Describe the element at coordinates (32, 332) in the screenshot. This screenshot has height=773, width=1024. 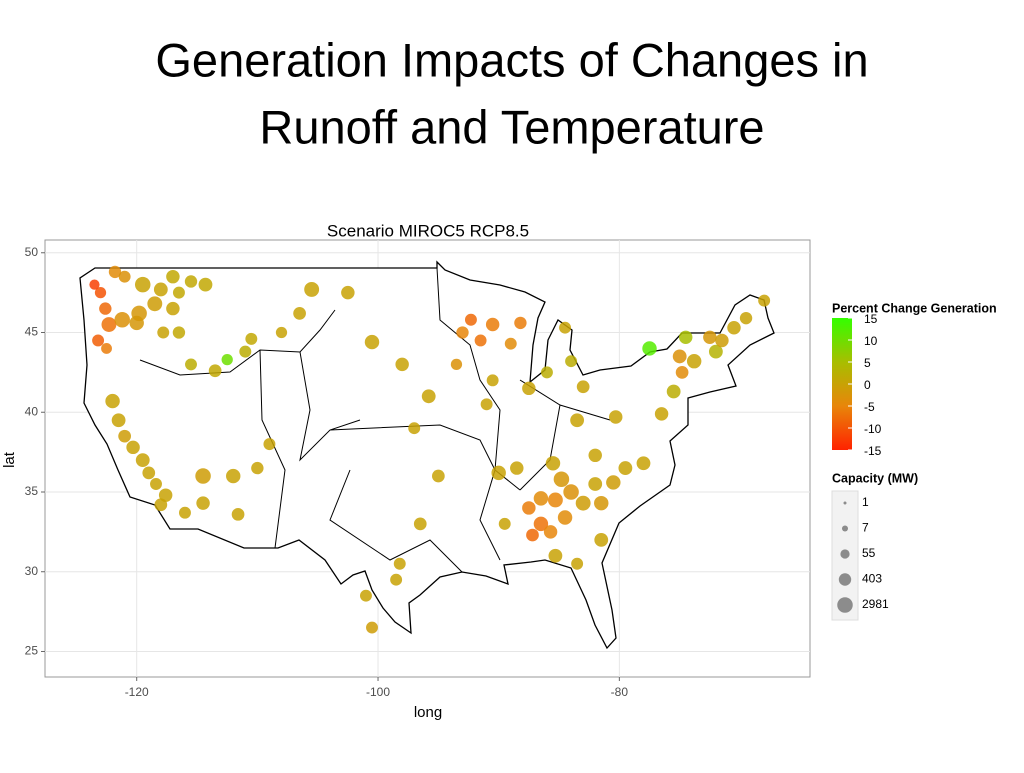
I see `y-tick-label: 45` at that location.